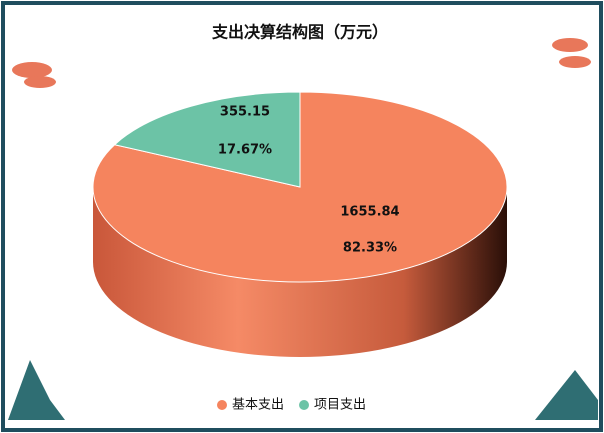 The height and width of the screenshot is (433, 604). What do you see at coordinates (370, 248) in the screenshot?
I see `percentage-label: 82.33%` at bounding box center [370, 248].